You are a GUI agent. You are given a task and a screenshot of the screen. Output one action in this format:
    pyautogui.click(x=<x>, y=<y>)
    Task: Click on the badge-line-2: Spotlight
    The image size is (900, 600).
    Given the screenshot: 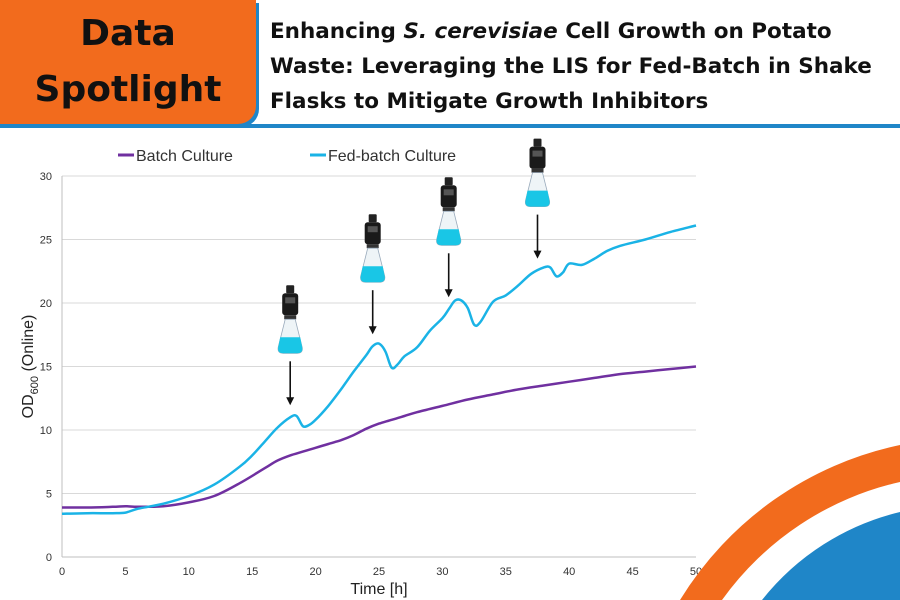 What is the action you would take?
    pyautogui.click(x=128, y=89)
    